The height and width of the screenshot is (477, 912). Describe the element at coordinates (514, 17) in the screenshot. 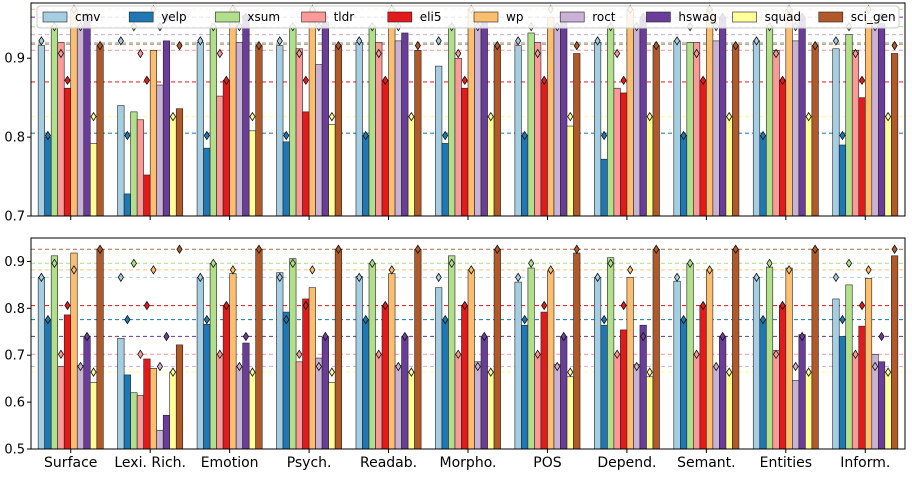

I see `legend-label-wp: wp` at that location.